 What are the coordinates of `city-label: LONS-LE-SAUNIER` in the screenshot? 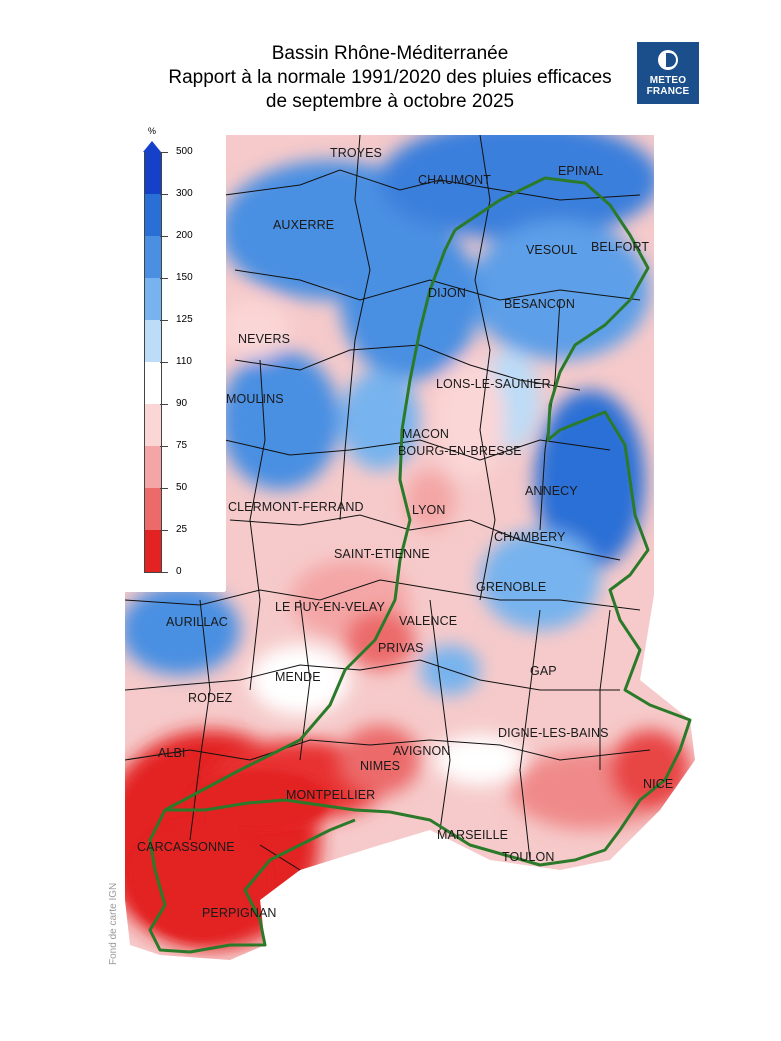 It's located at (493, 384).